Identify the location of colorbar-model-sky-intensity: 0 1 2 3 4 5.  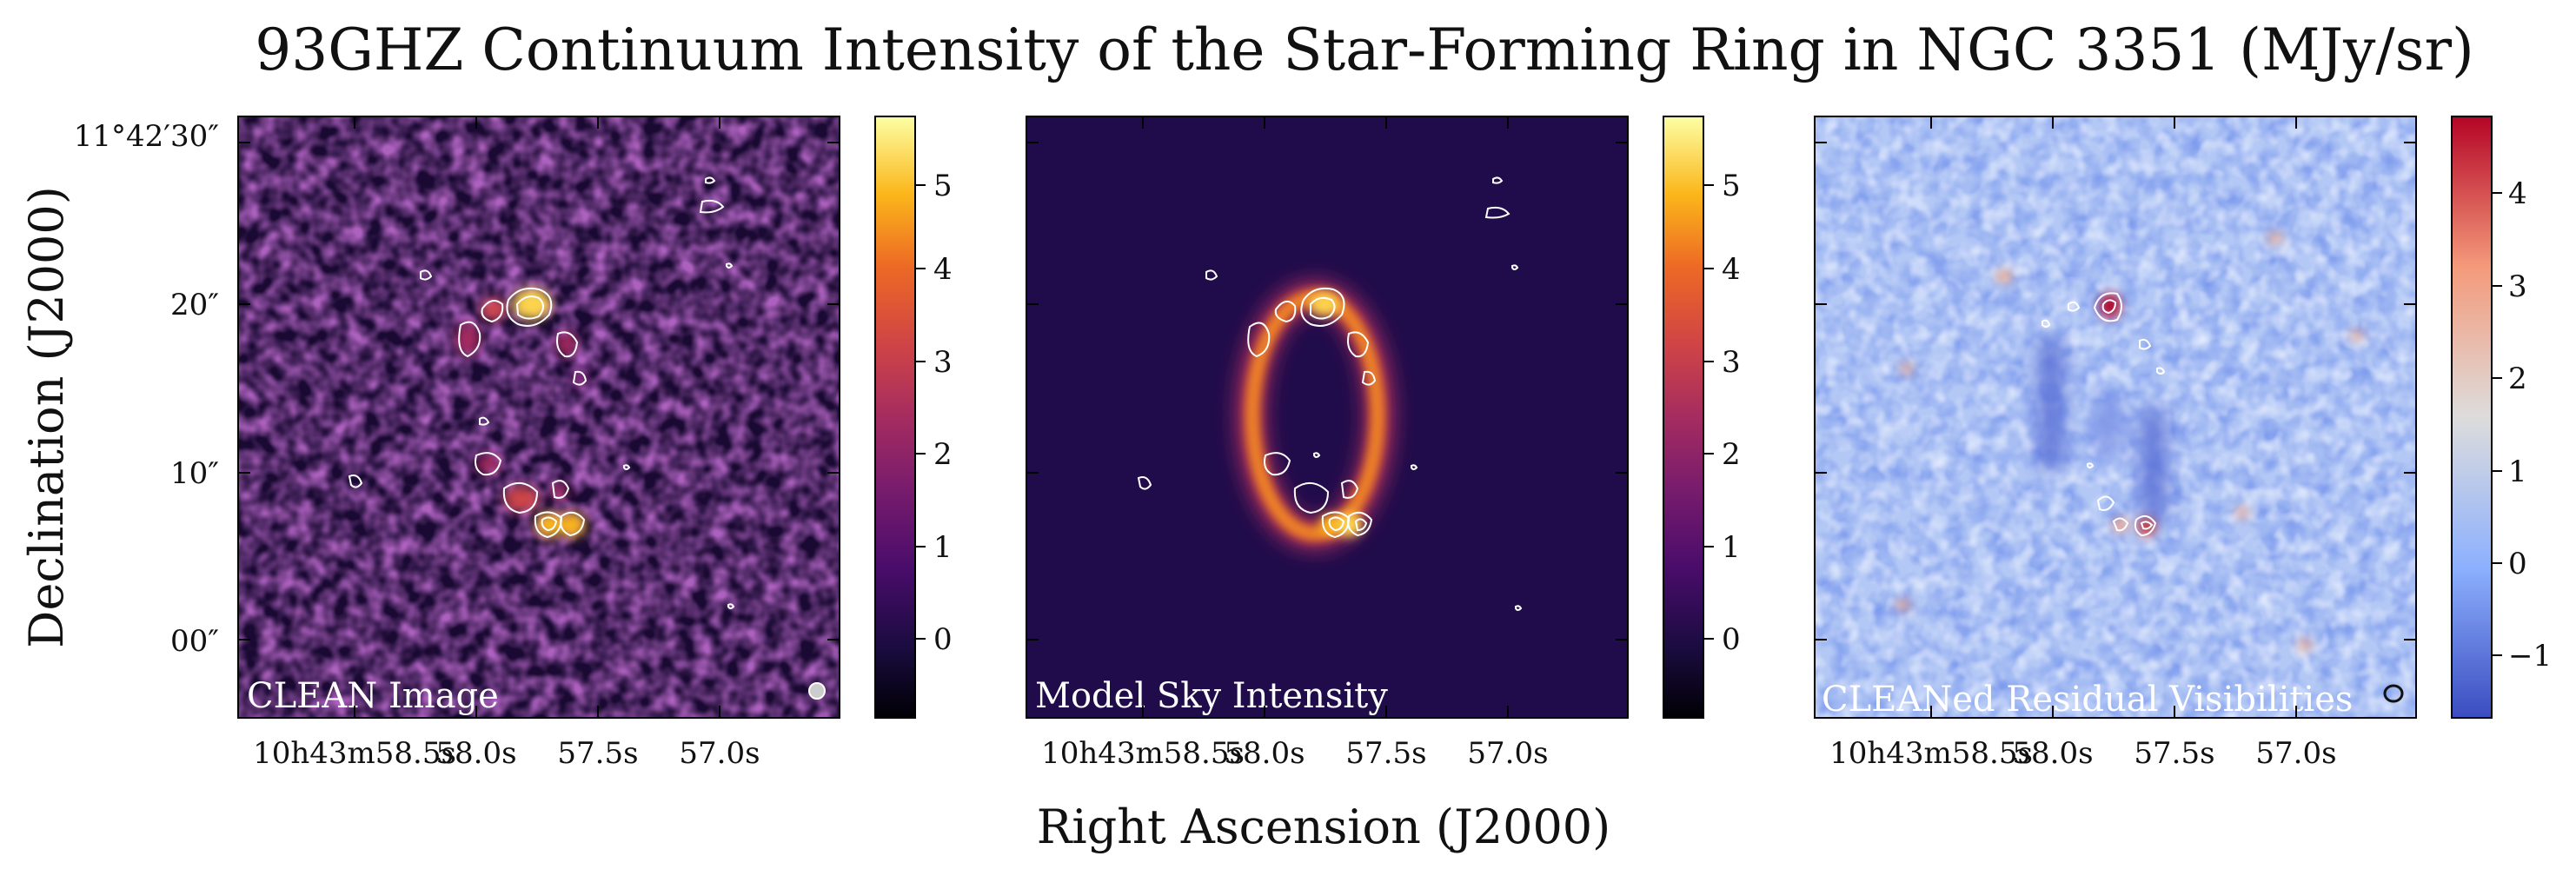
(1702, 417).